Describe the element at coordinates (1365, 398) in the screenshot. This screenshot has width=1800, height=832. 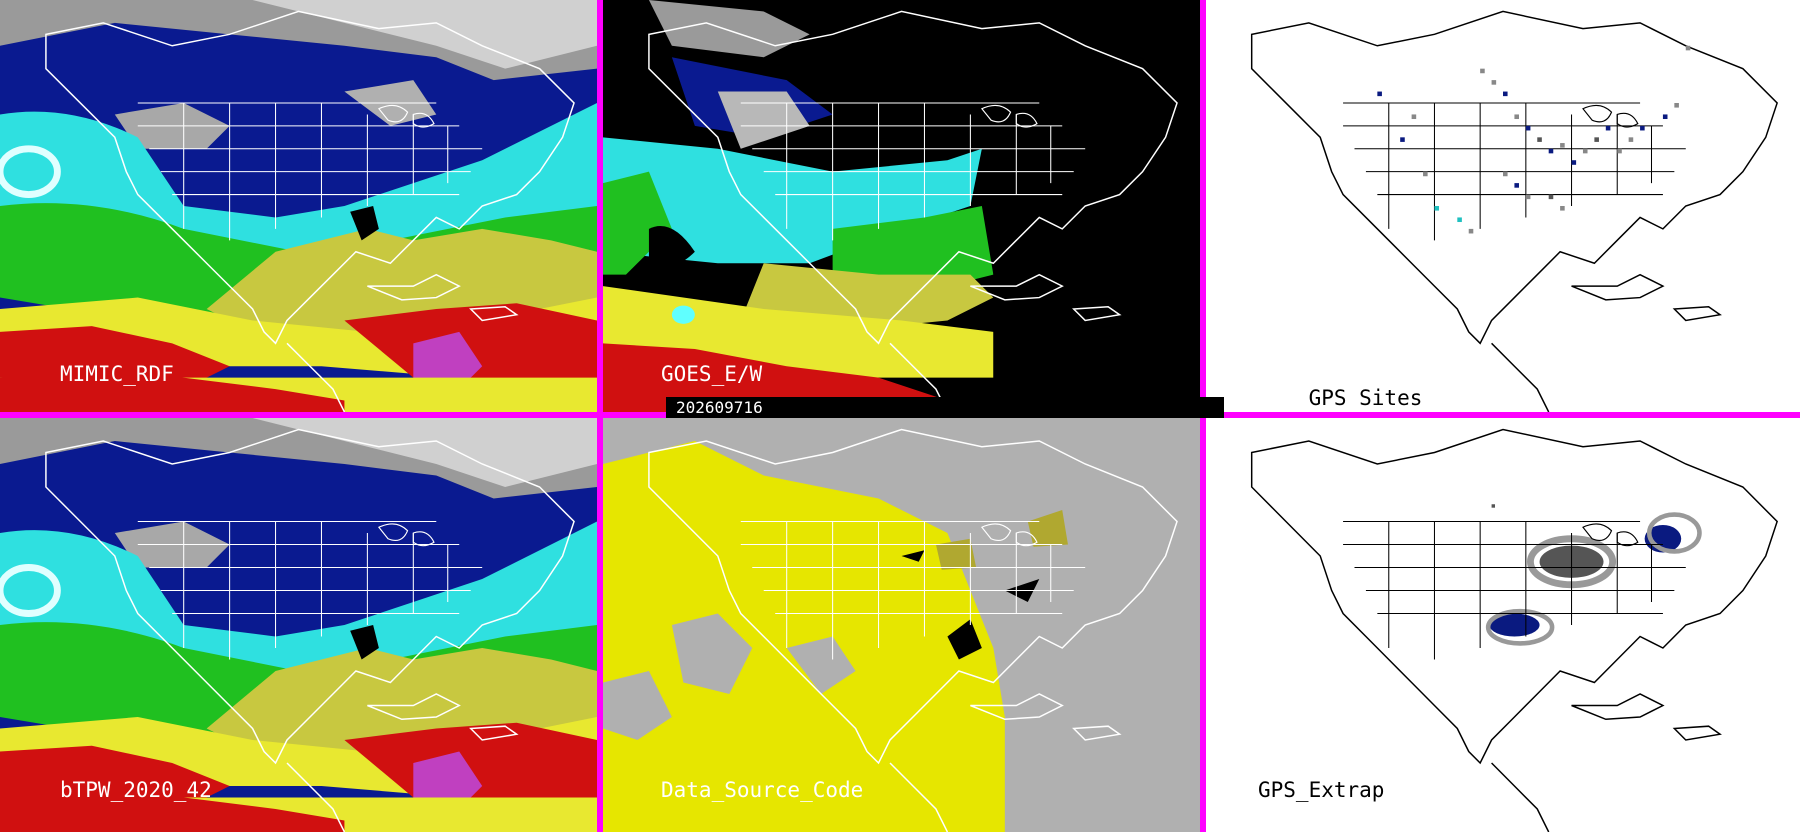
I see `gps-sites-label: GPS Sites` at that location.